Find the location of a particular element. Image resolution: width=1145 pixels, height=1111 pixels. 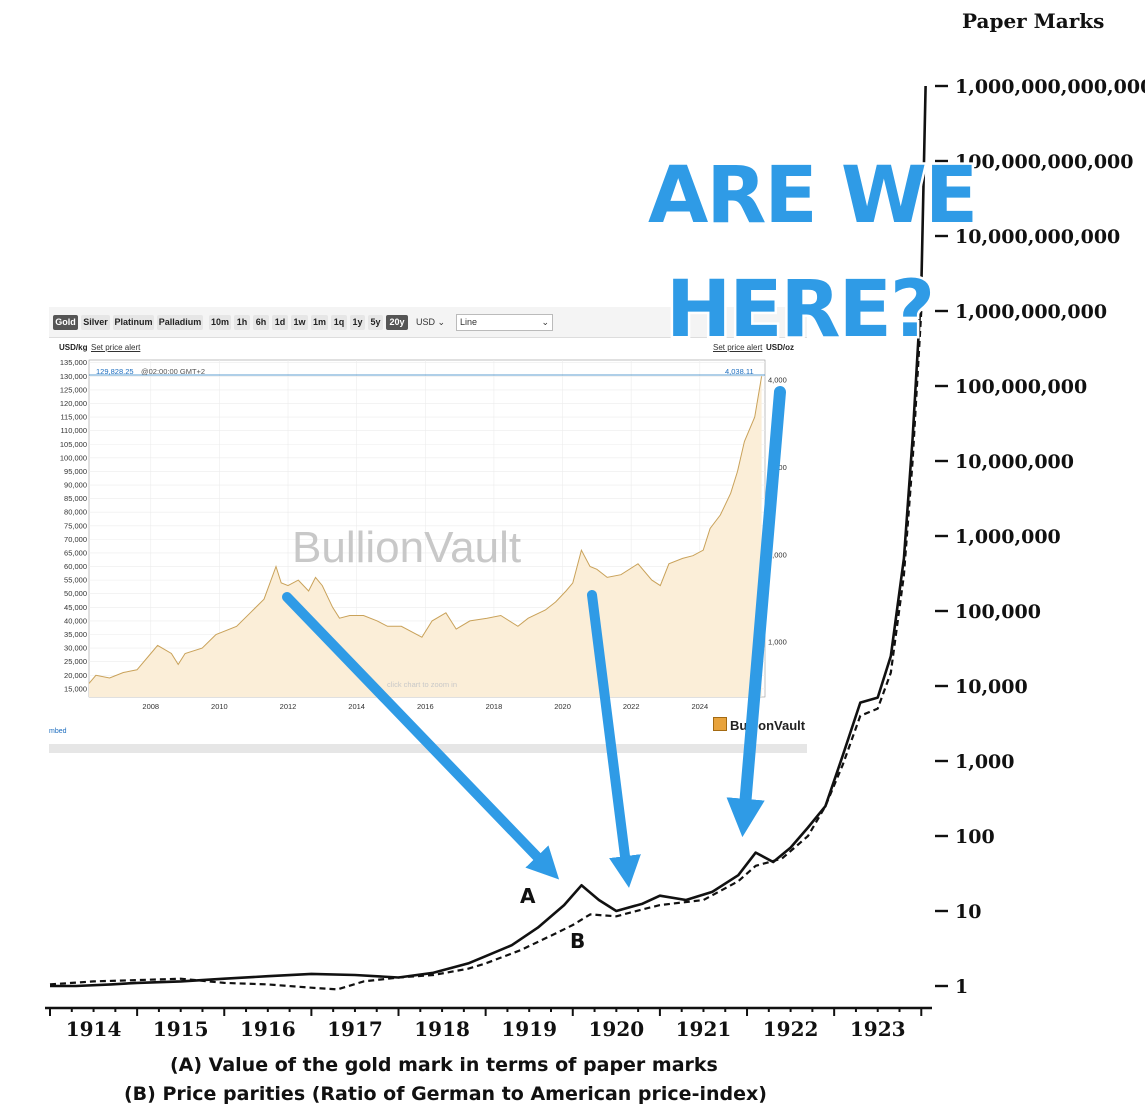

widget-x-tick: 2016 is located at coordinates (425, 706).